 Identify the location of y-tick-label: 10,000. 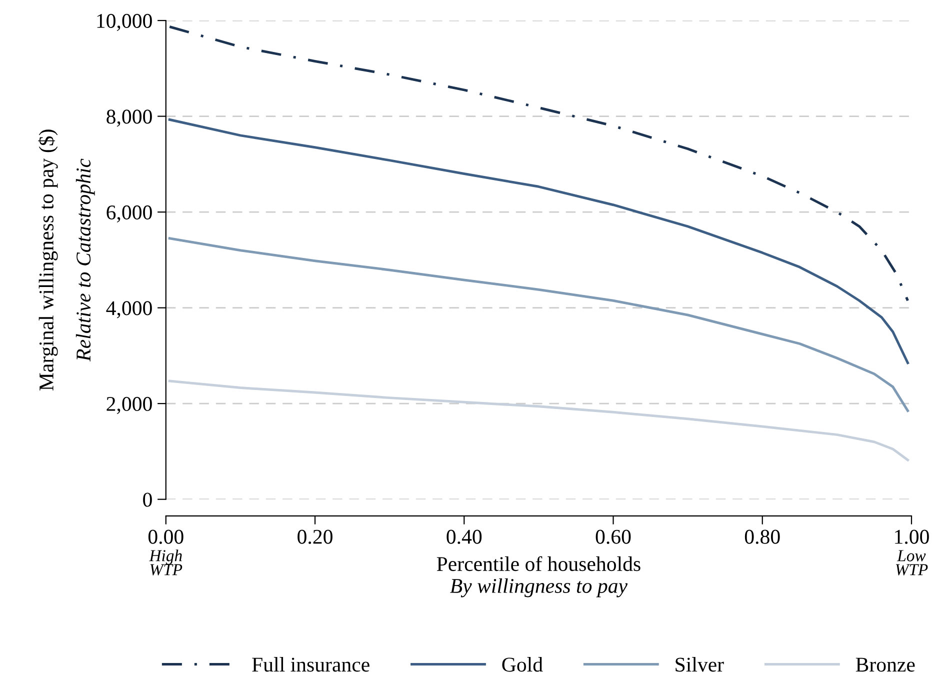
(124, 22).